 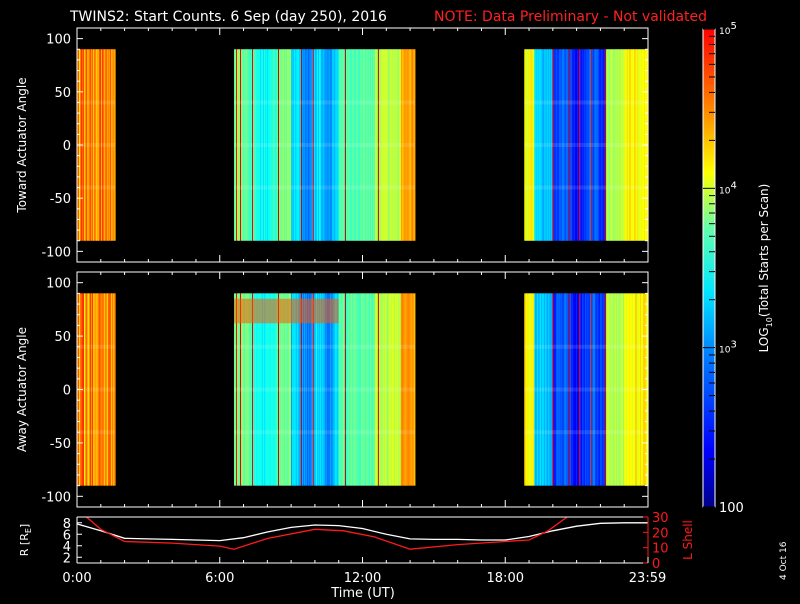 I want to click on y-left-tick-label: 8, so click(x=67, y=524).